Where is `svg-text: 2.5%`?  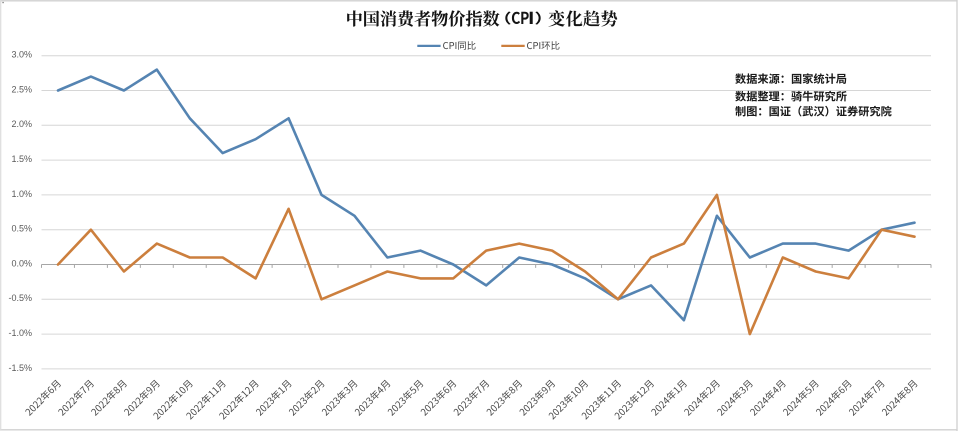
svg-text: 2.5% is located at coordinates (21, 89).